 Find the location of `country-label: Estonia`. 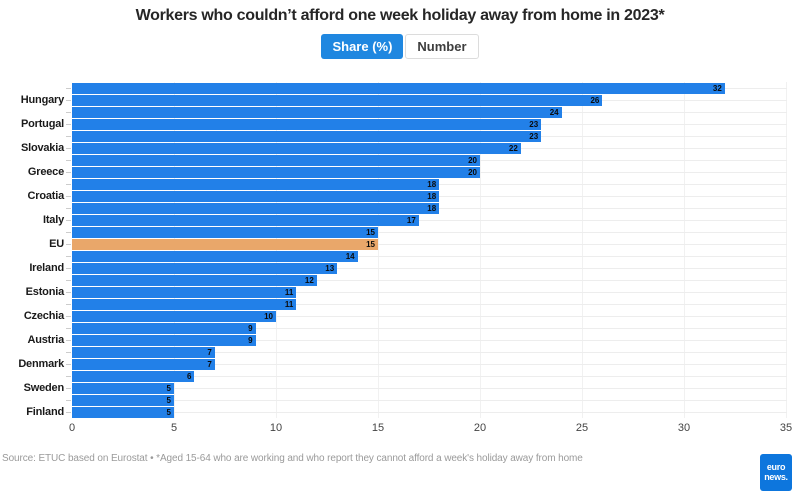

country-label: Estonia is located at coordinates (45, 292).